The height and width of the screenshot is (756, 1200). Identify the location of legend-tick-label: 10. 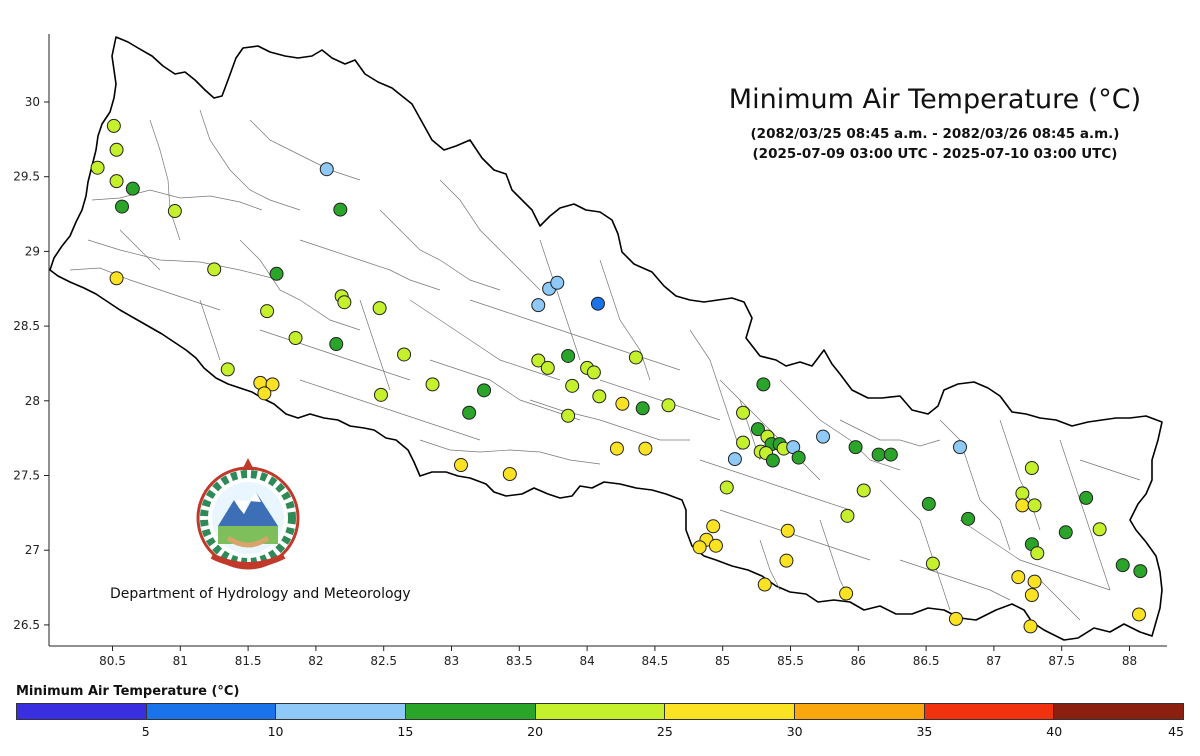
(275, 731).